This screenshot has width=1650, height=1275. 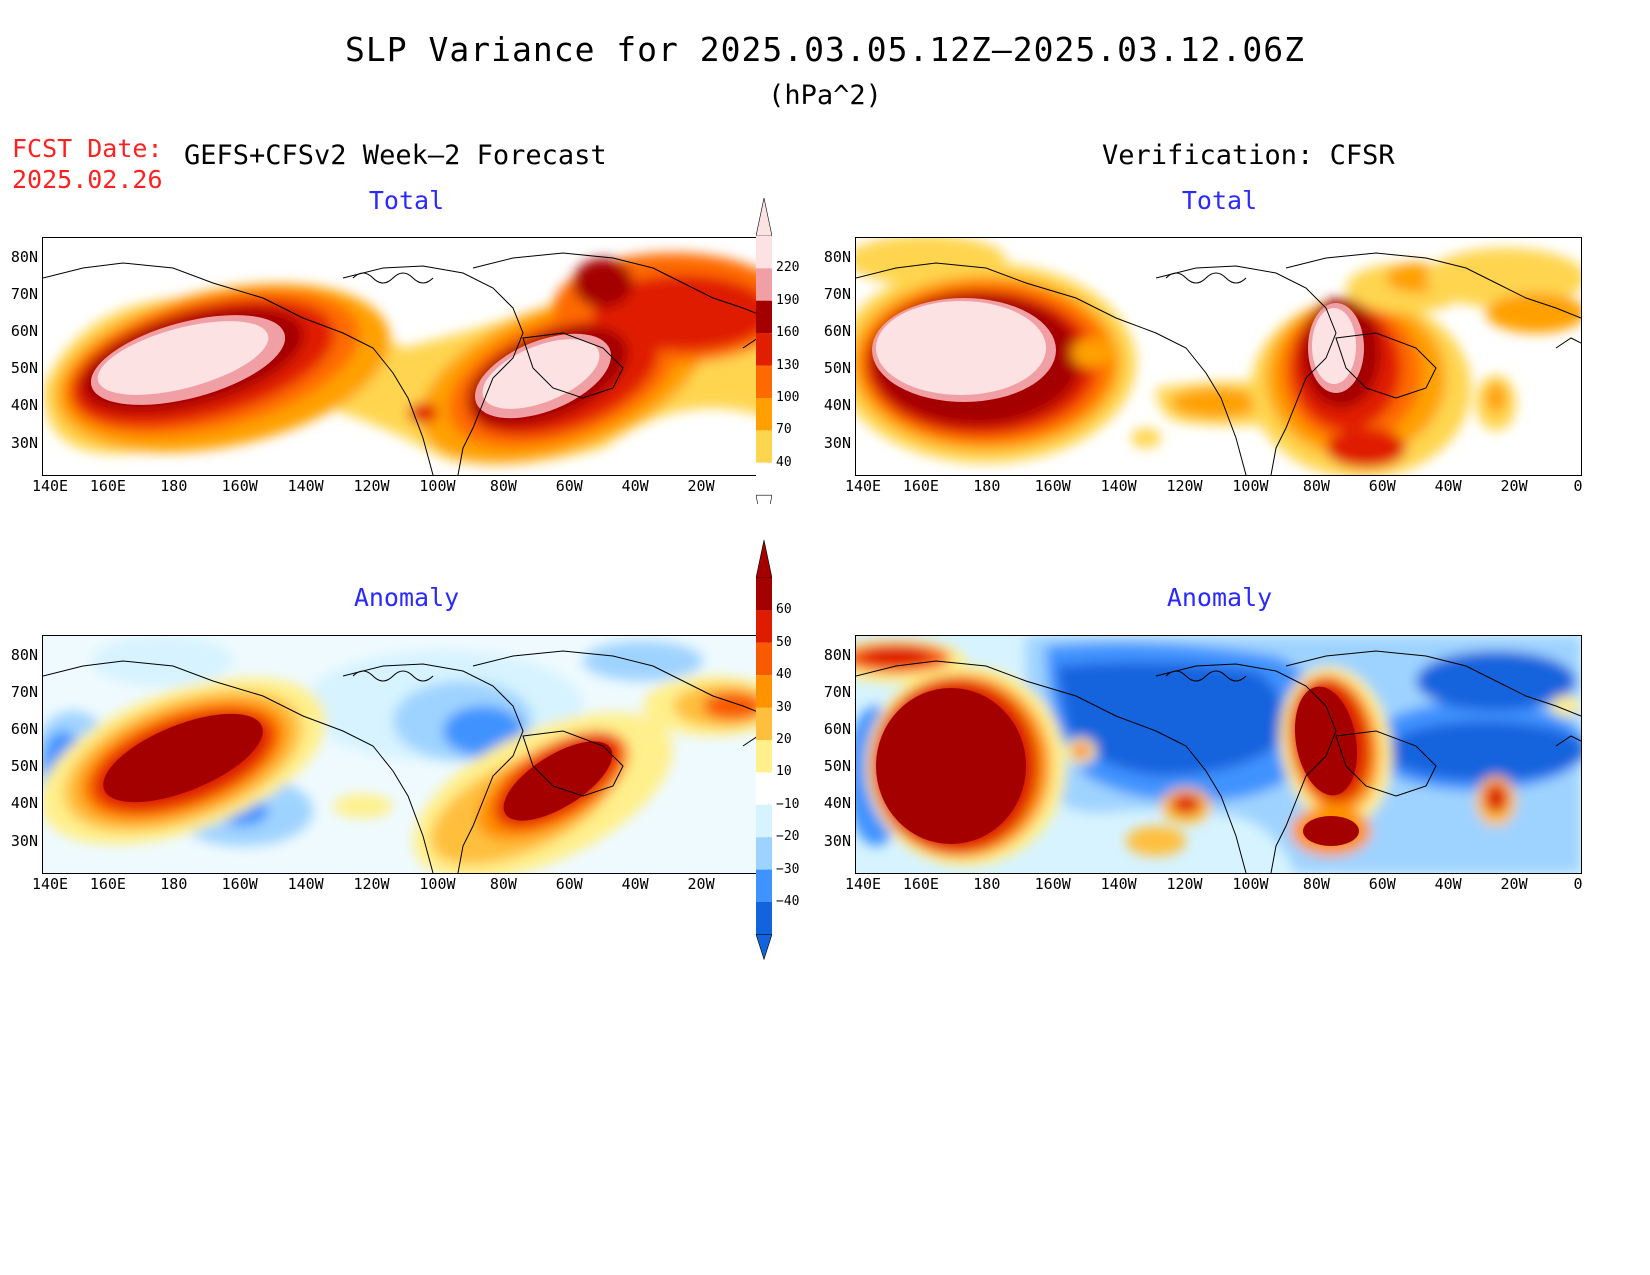 I want to click on colorbar-label: −20, so click(x=788, y=837).